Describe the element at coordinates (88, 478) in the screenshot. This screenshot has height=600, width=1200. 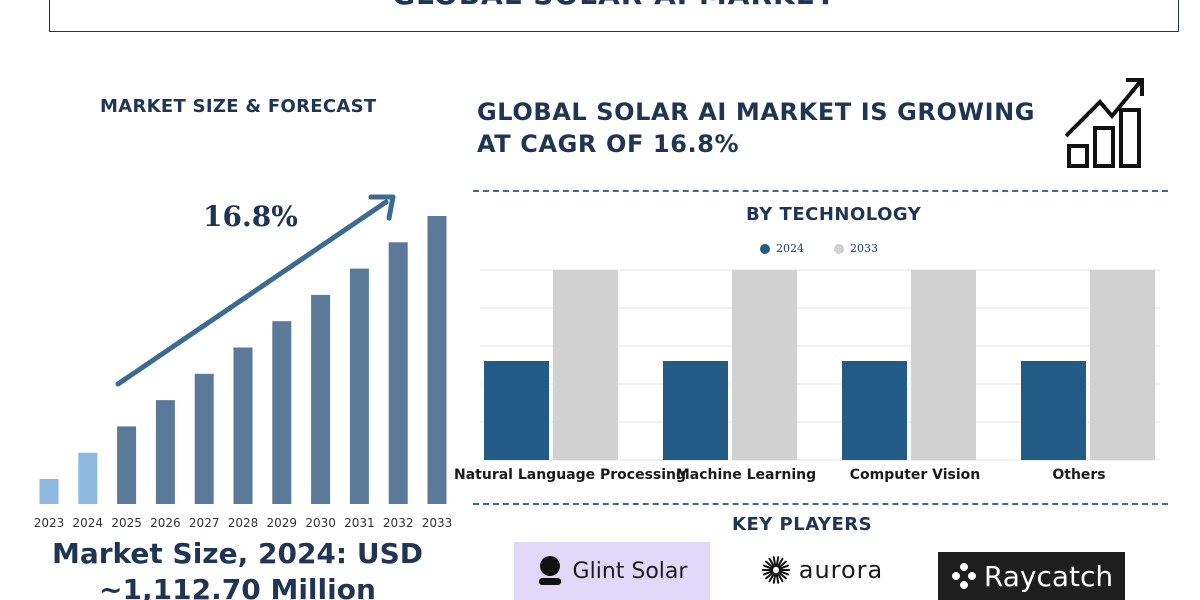
I see `forecast-bar-2024` at that location.